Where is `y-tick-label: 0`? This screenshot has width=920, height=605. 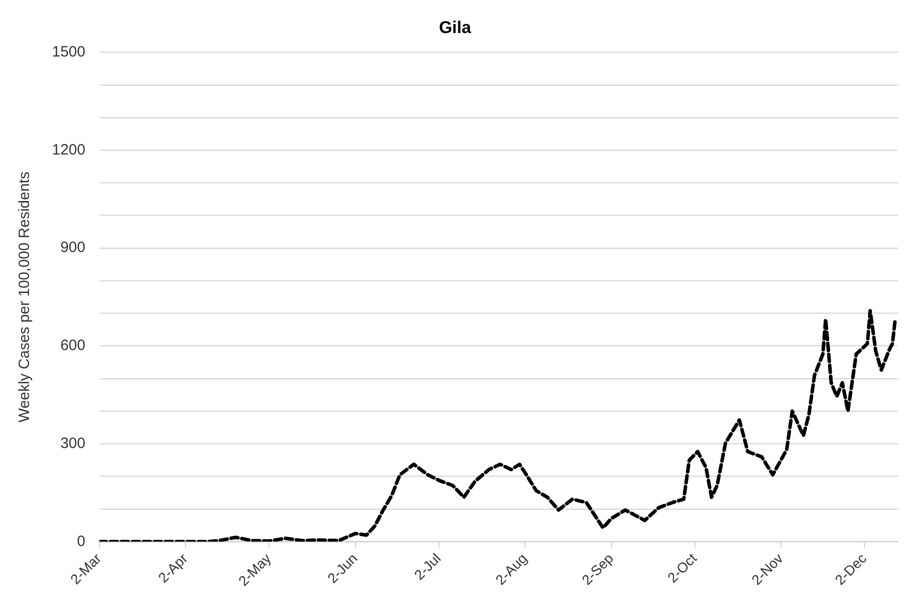 y-tick-label: 0 is located at coordinates (81, 541).